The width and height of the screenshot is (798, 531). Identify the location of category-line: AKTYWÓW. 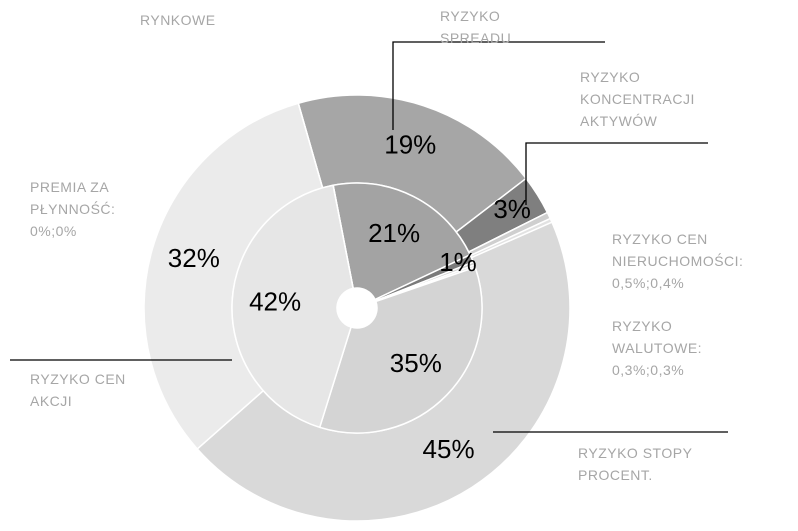
(619, 121).